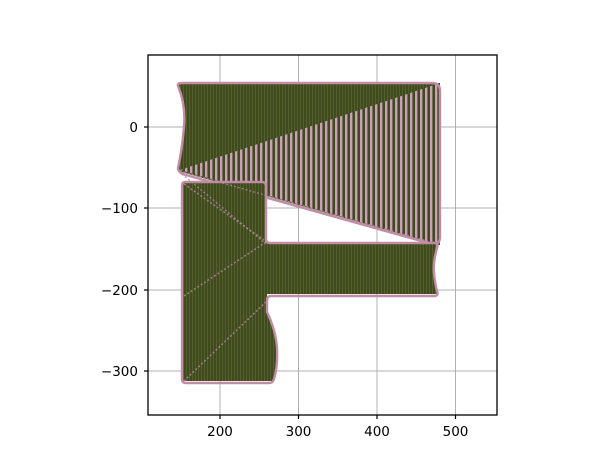  I want to click on region-upper-wedge, so click(310, 164).